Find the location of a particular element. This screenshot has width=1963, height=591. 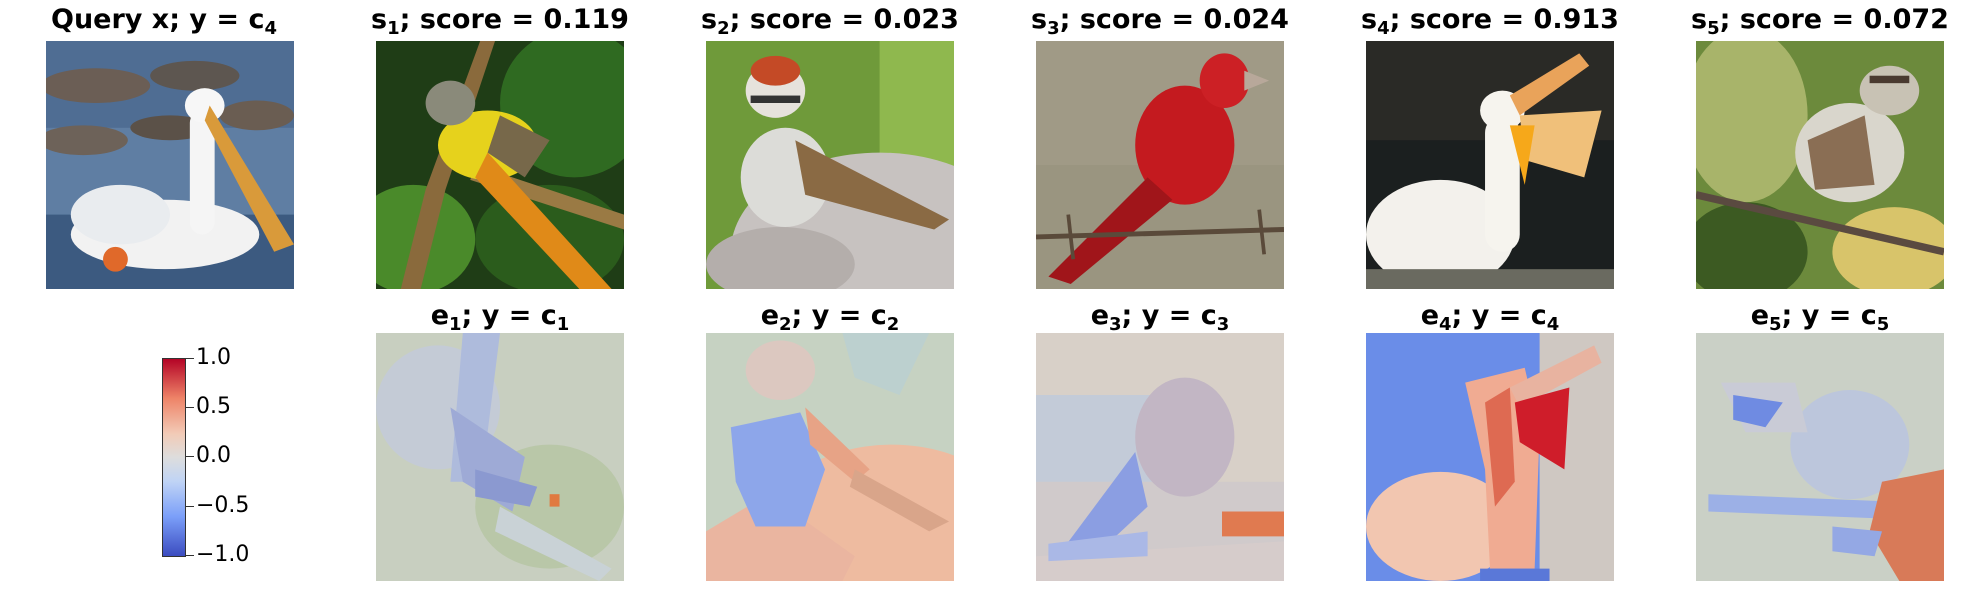

explanation-5-title: e5; y = c5 is located at coordinates (1801, 320).